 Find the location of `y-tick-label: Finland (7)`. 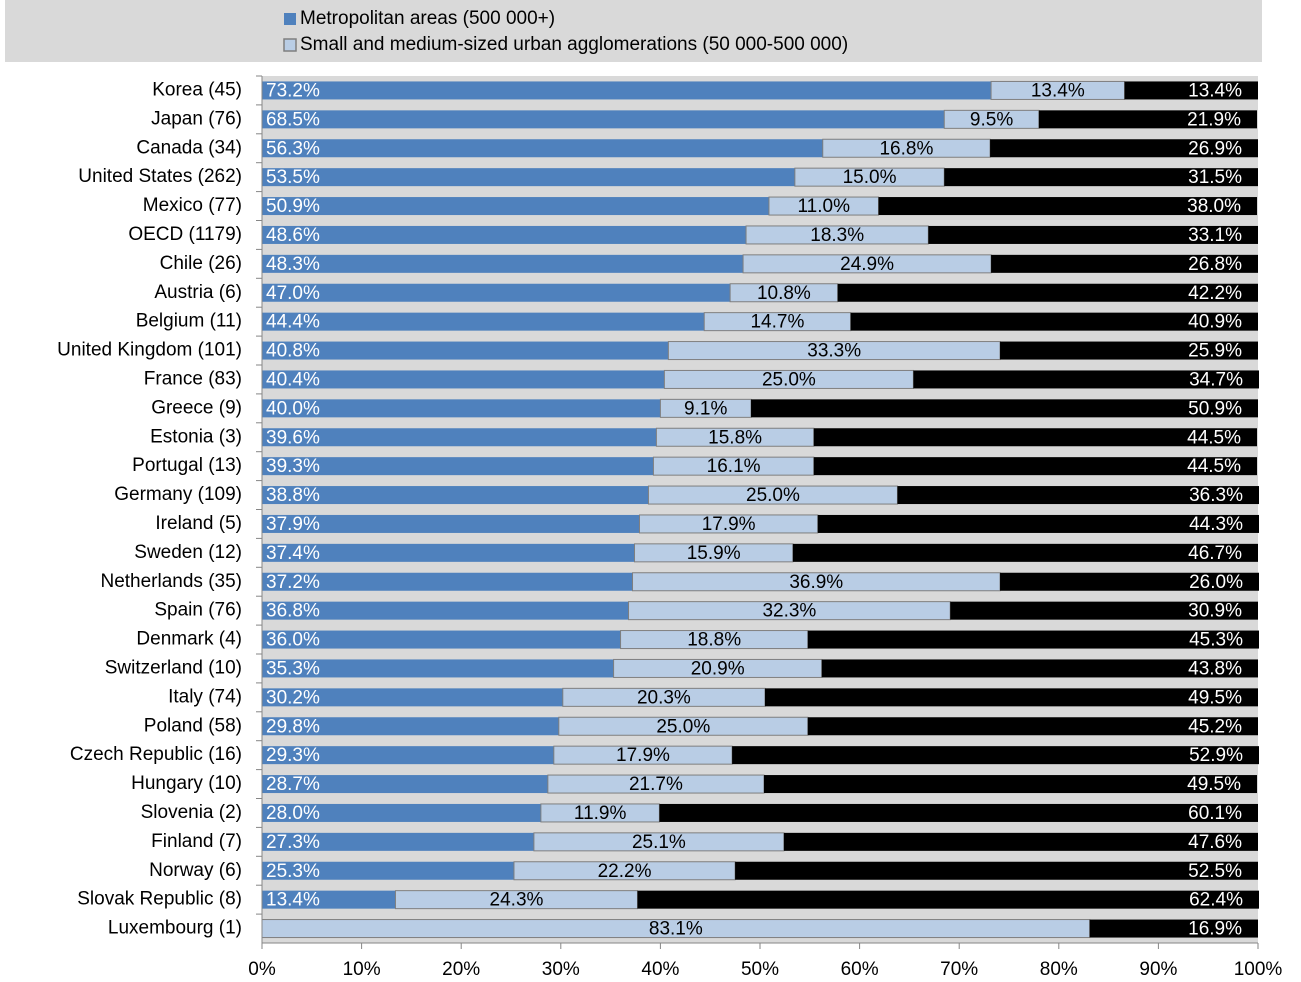

y-tick-label: Finland (7) is located at coordinates (196, 841).